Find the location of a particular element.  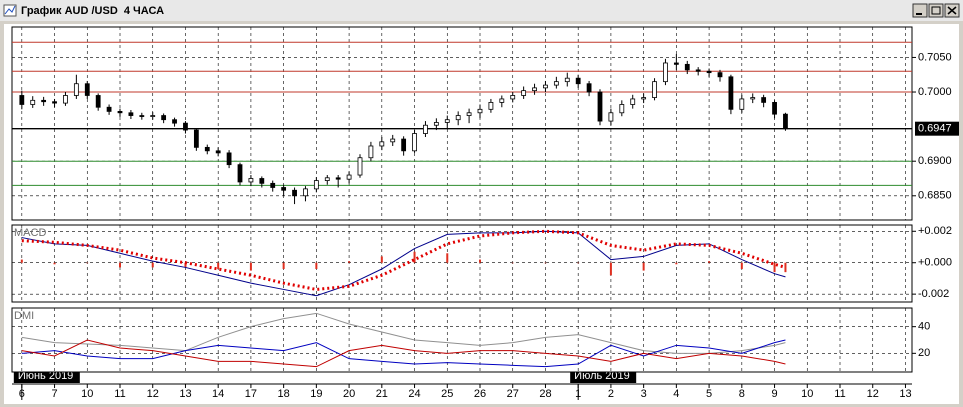

x-tick-label: 26 is located at coordinates (480, 394).